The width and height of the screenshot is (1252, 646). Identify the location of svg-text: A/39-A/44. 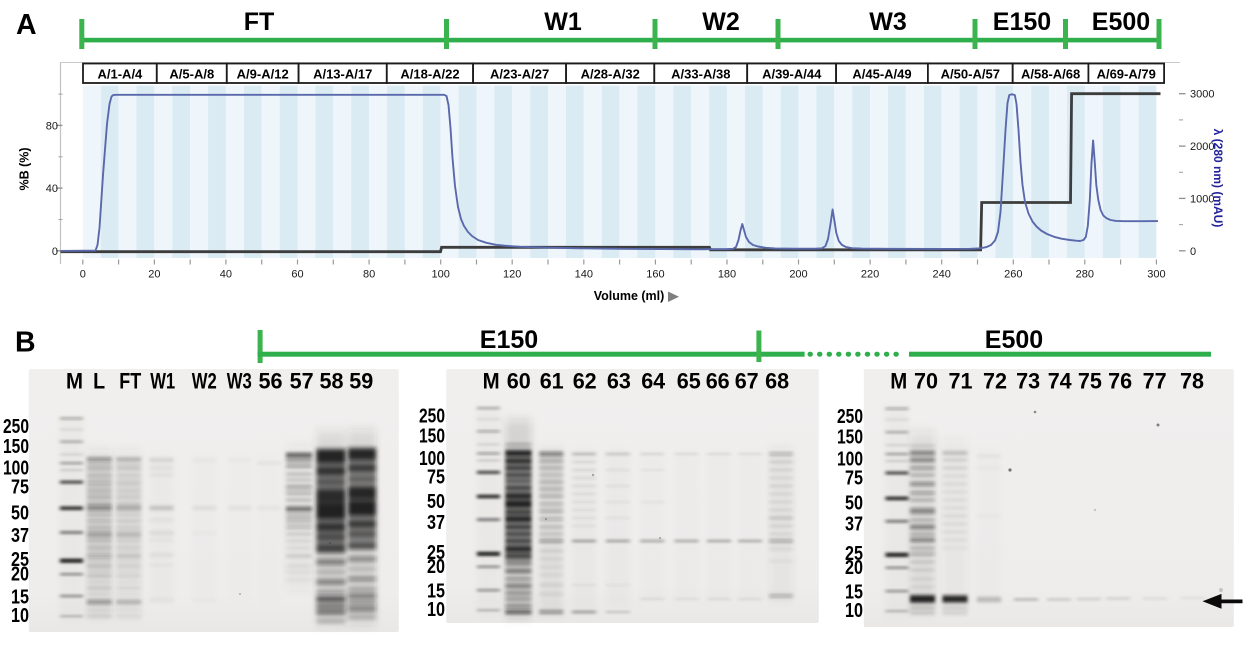
(792, 74).